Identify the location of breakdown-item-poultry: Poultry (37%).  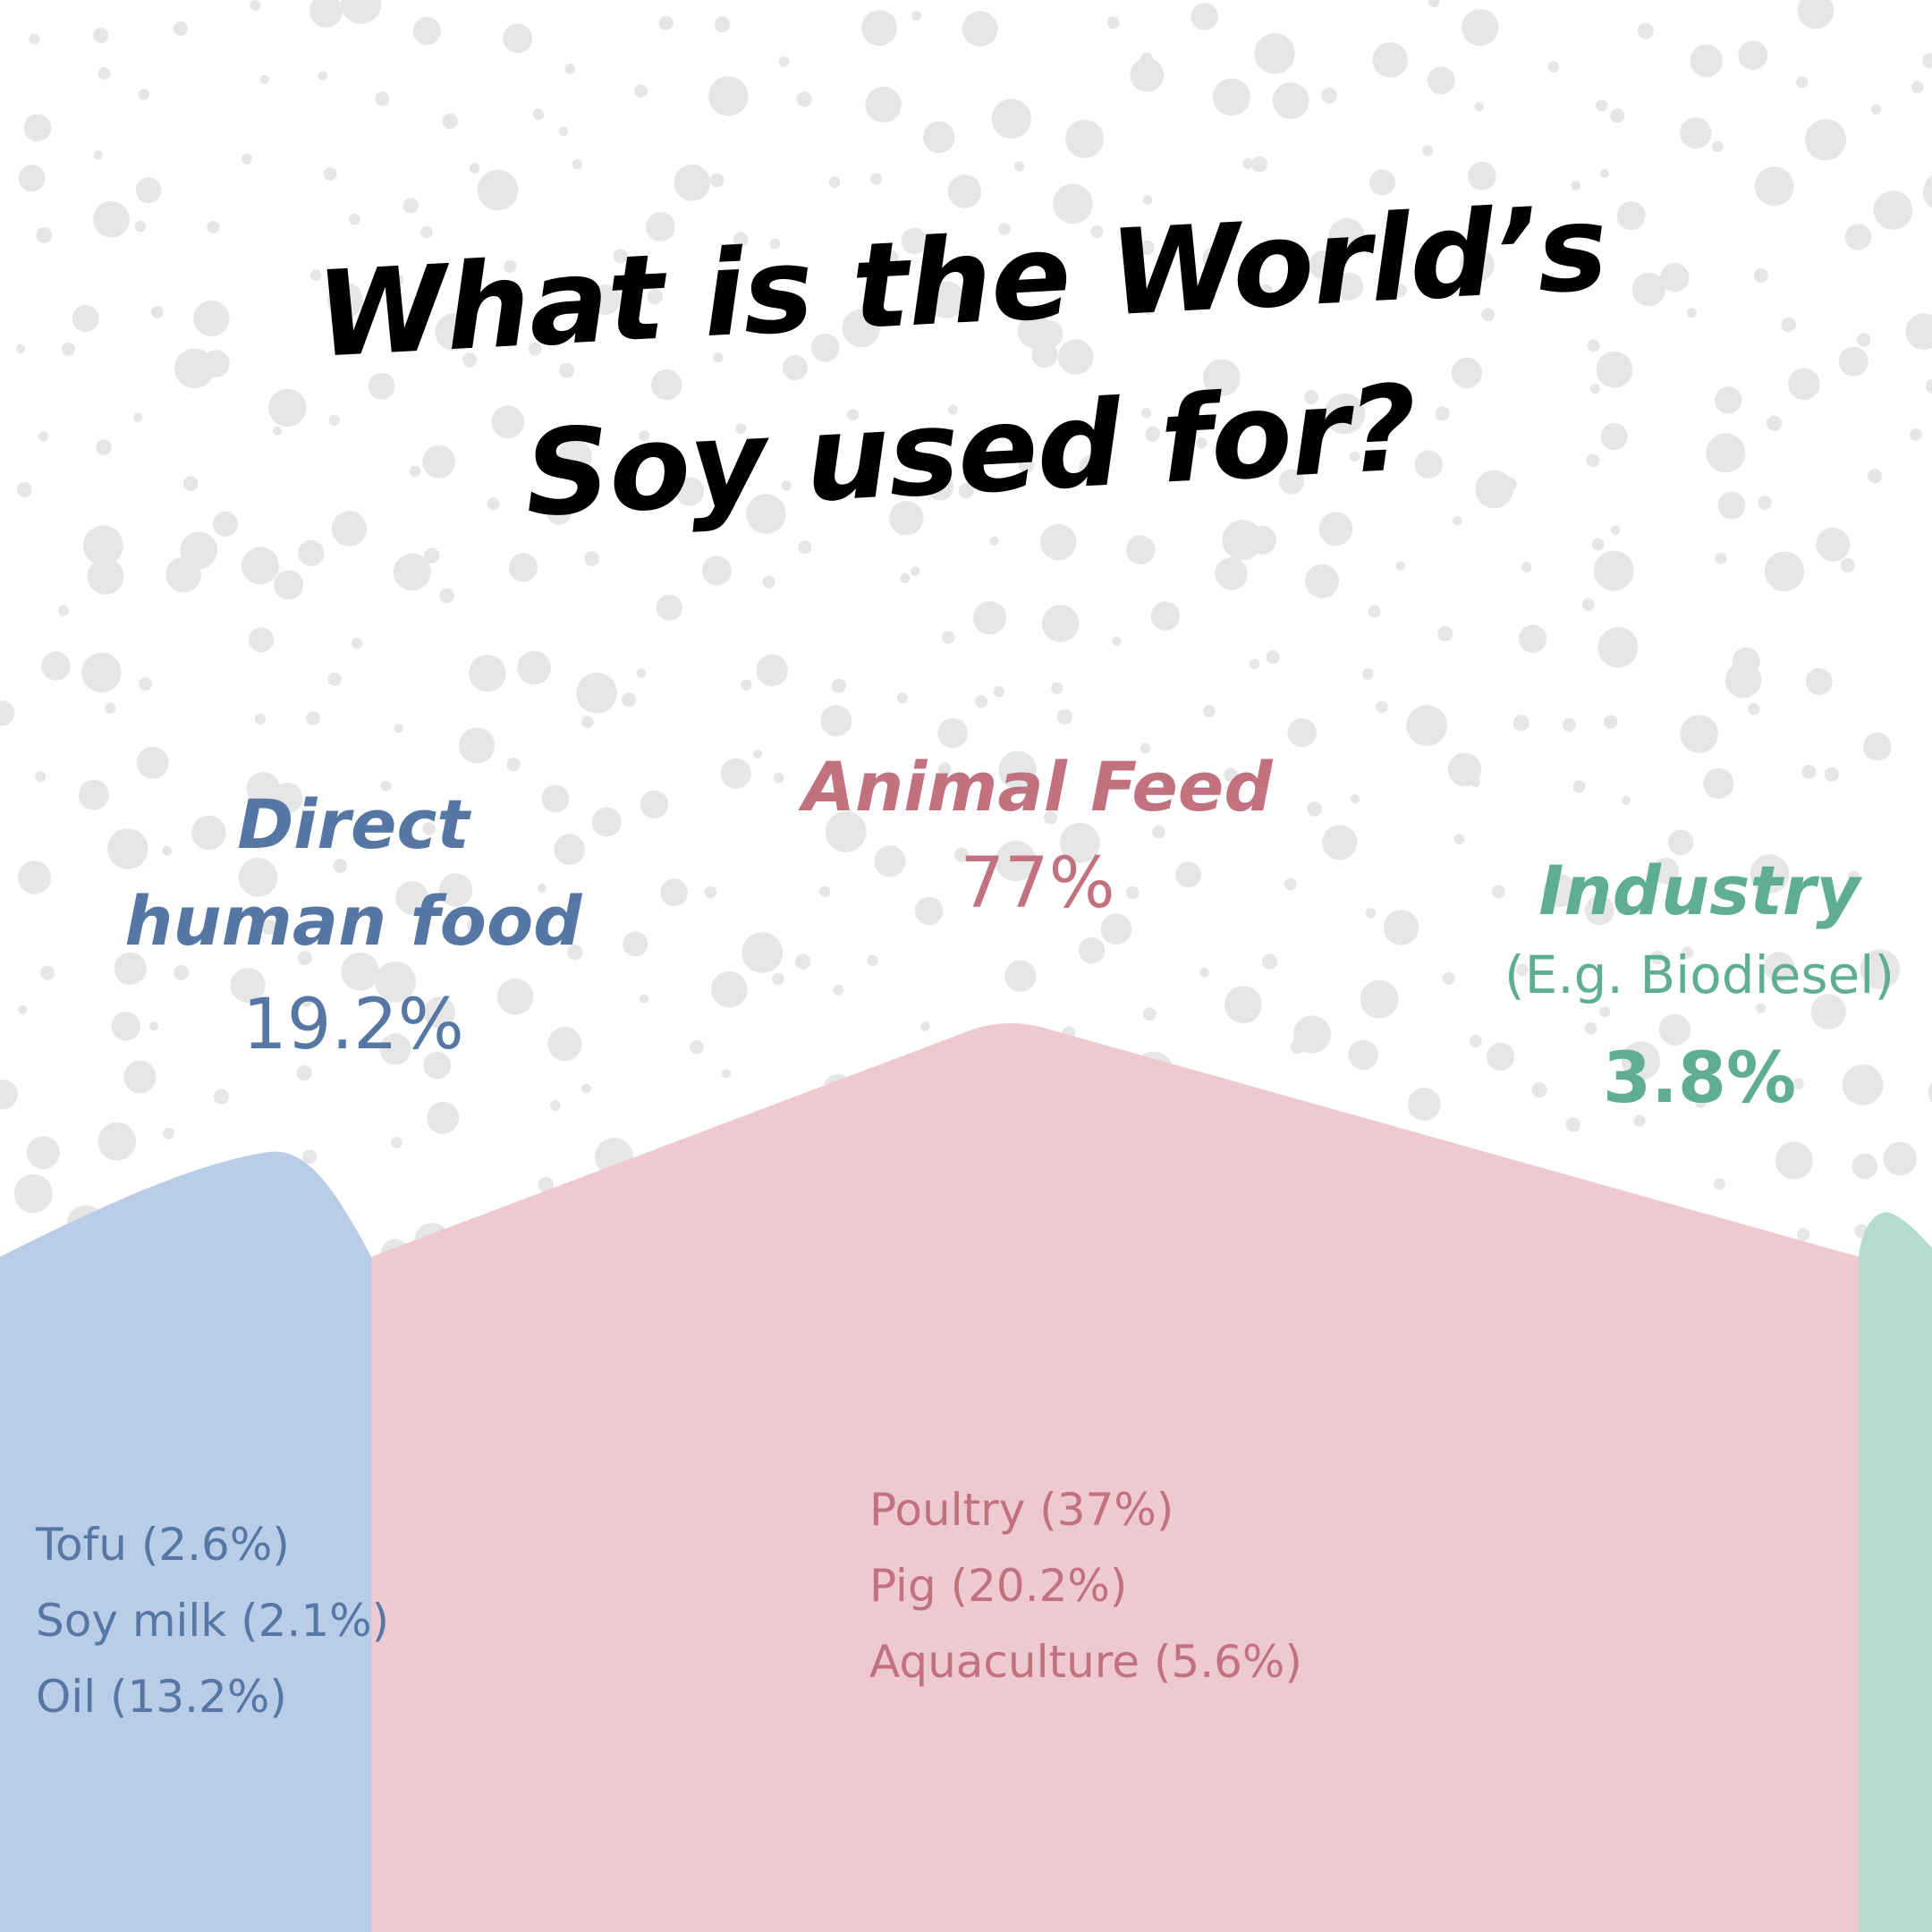
(1021, 1510).